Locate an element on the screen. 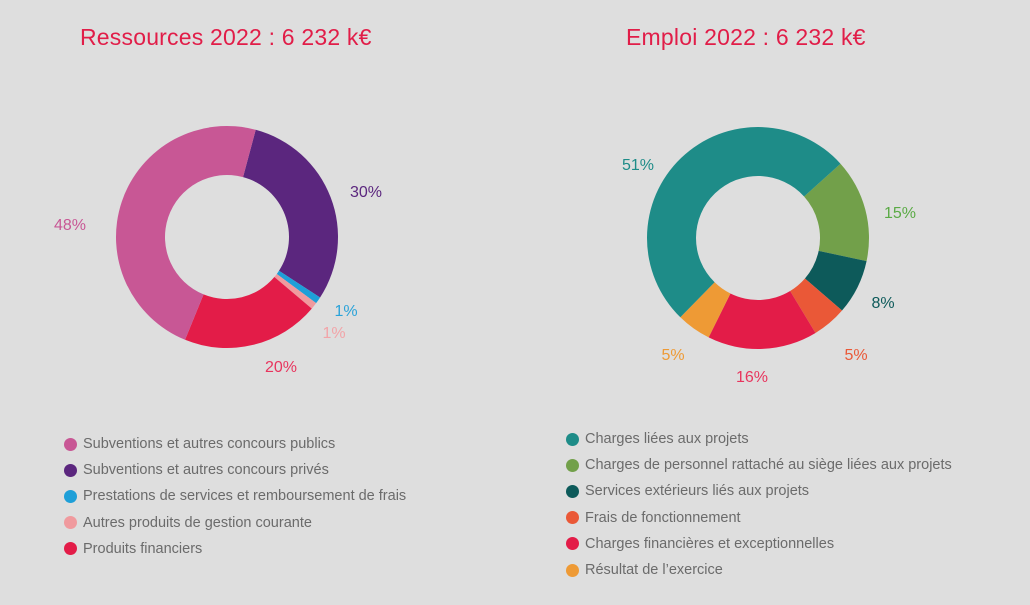 This screenshot has height=605, width=1030. legend-item: Charges liées aux projets is located at coordinates (759, 439).